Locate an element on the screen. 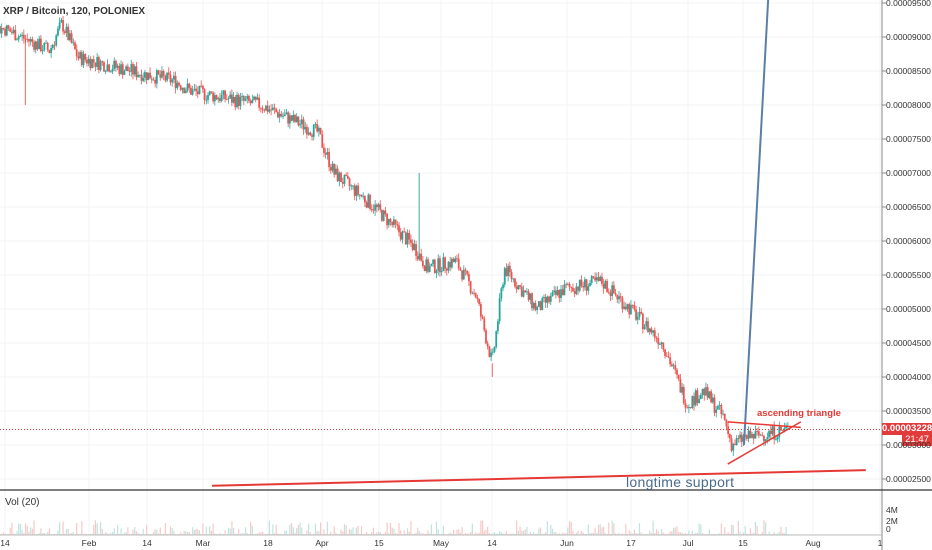 This screenshot has width=932, height=550. volume-bars is located at coordinates (394, 527).